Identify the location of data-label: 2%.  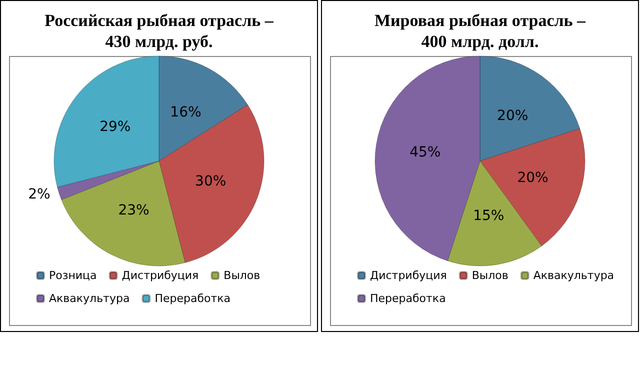
(39, 194).